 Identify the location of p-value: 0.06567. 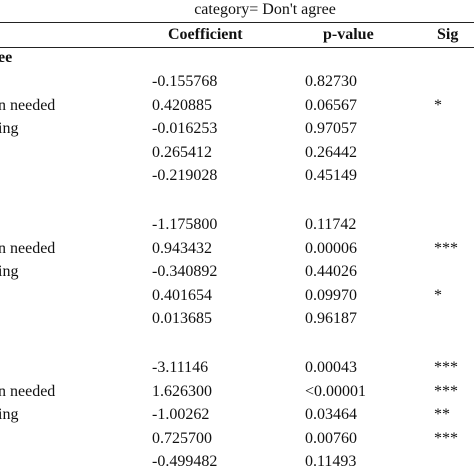
(331, 105).